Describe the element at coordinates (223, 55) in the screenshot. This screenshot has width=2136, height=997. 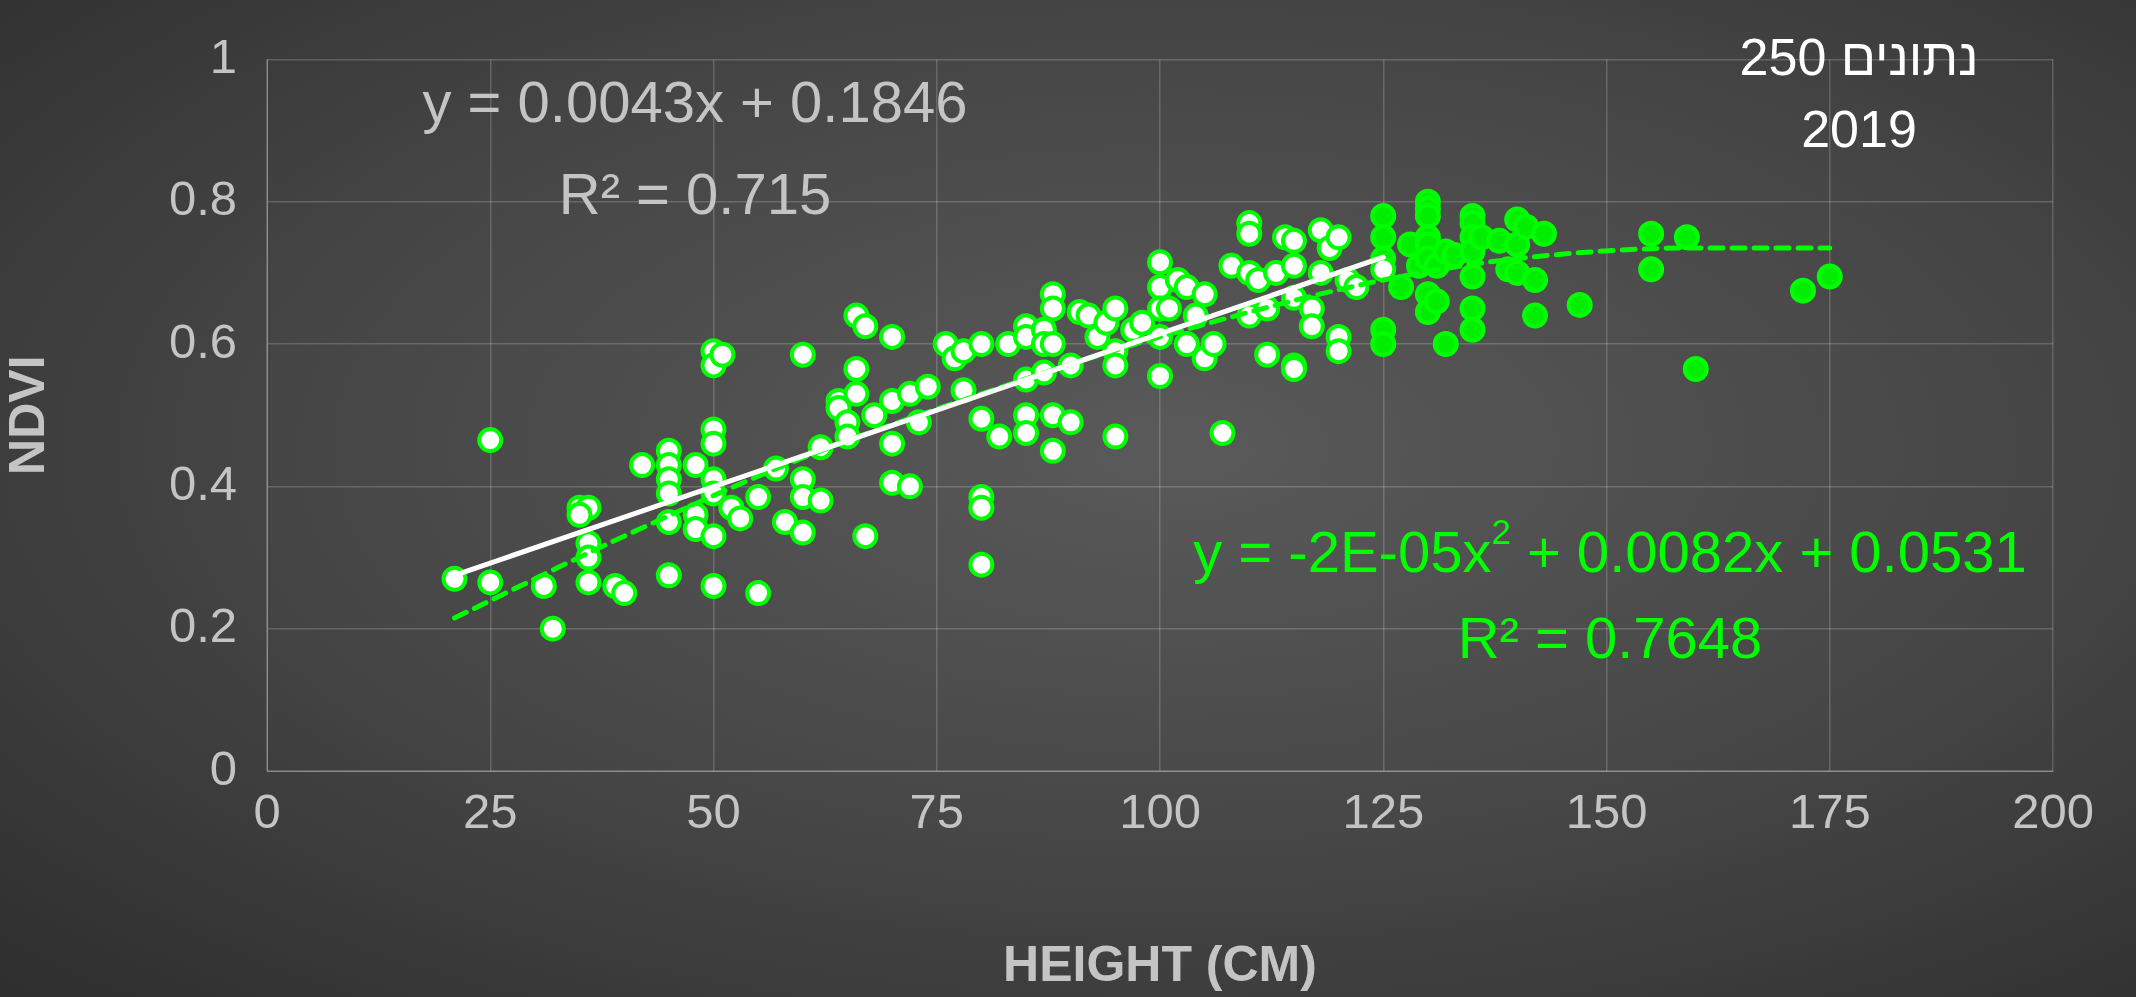
I see `y-tick-label: 1` at that location.